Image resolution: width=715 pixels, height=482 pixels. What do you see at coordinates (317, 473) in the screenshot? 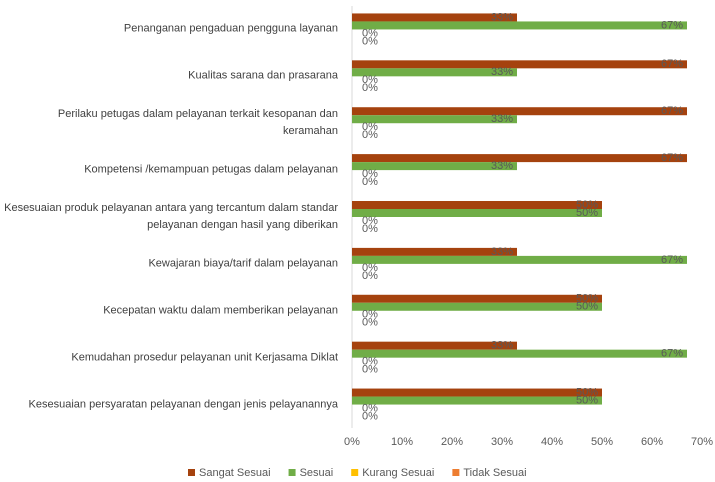
I see `legend-label: Sesuai` at bounding box center [317, 473].